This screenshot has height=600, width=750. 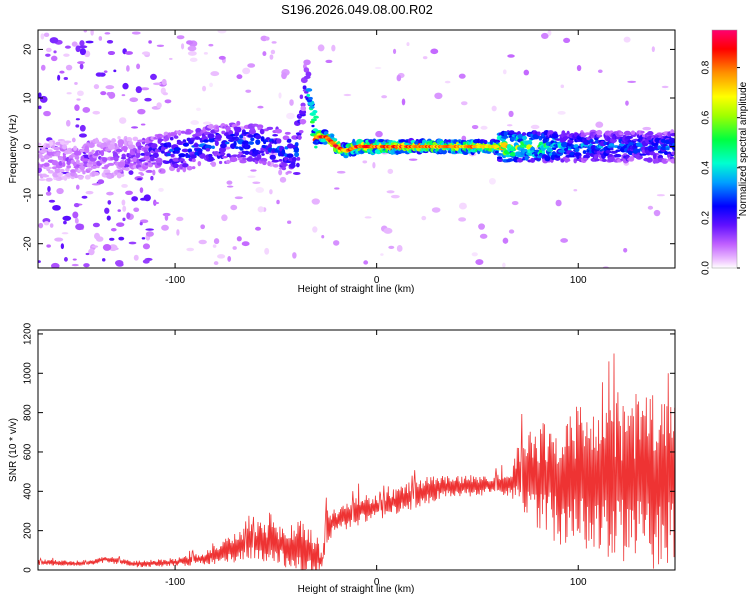 What do you see at coordinates (28, 194) in the screenshot?
I see `spectrogram-ytick-label: -10` at bounding box center [28, 194].